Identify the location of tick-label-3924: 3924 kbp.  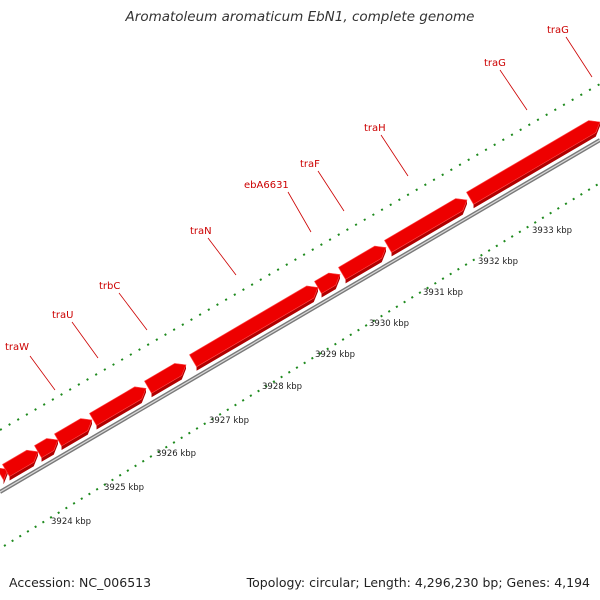
(71, 522).